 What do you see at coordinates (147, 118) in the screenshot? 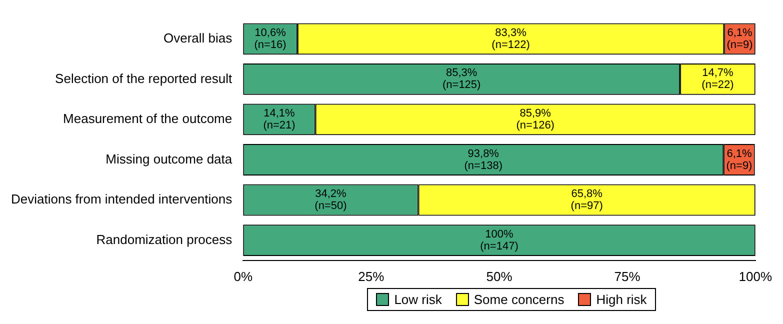
I see `y-tick-label: Measurement of the outcome` at bounding box center [147, 118].